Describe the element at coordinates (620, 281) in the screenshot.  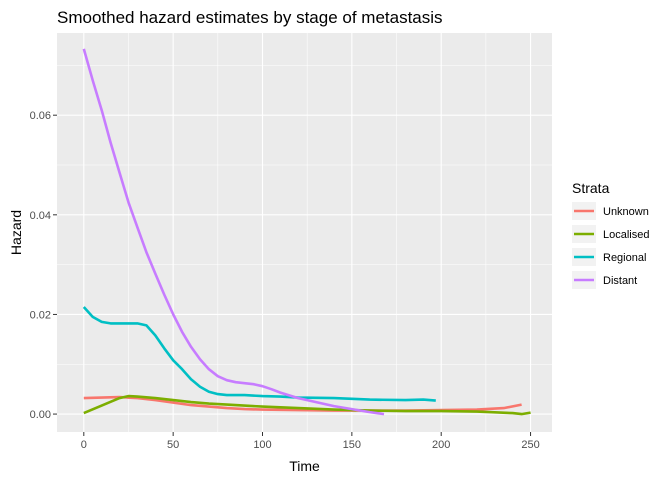
I see `legend-label-distant: Distant` at that location.